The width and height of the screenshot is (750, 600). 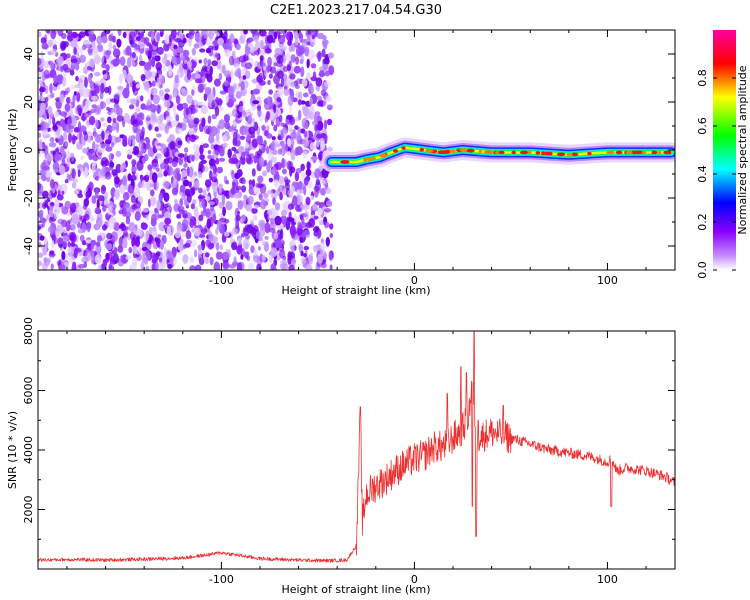 I want to click on y-tick-label: 20, so click(x=28, y=102).